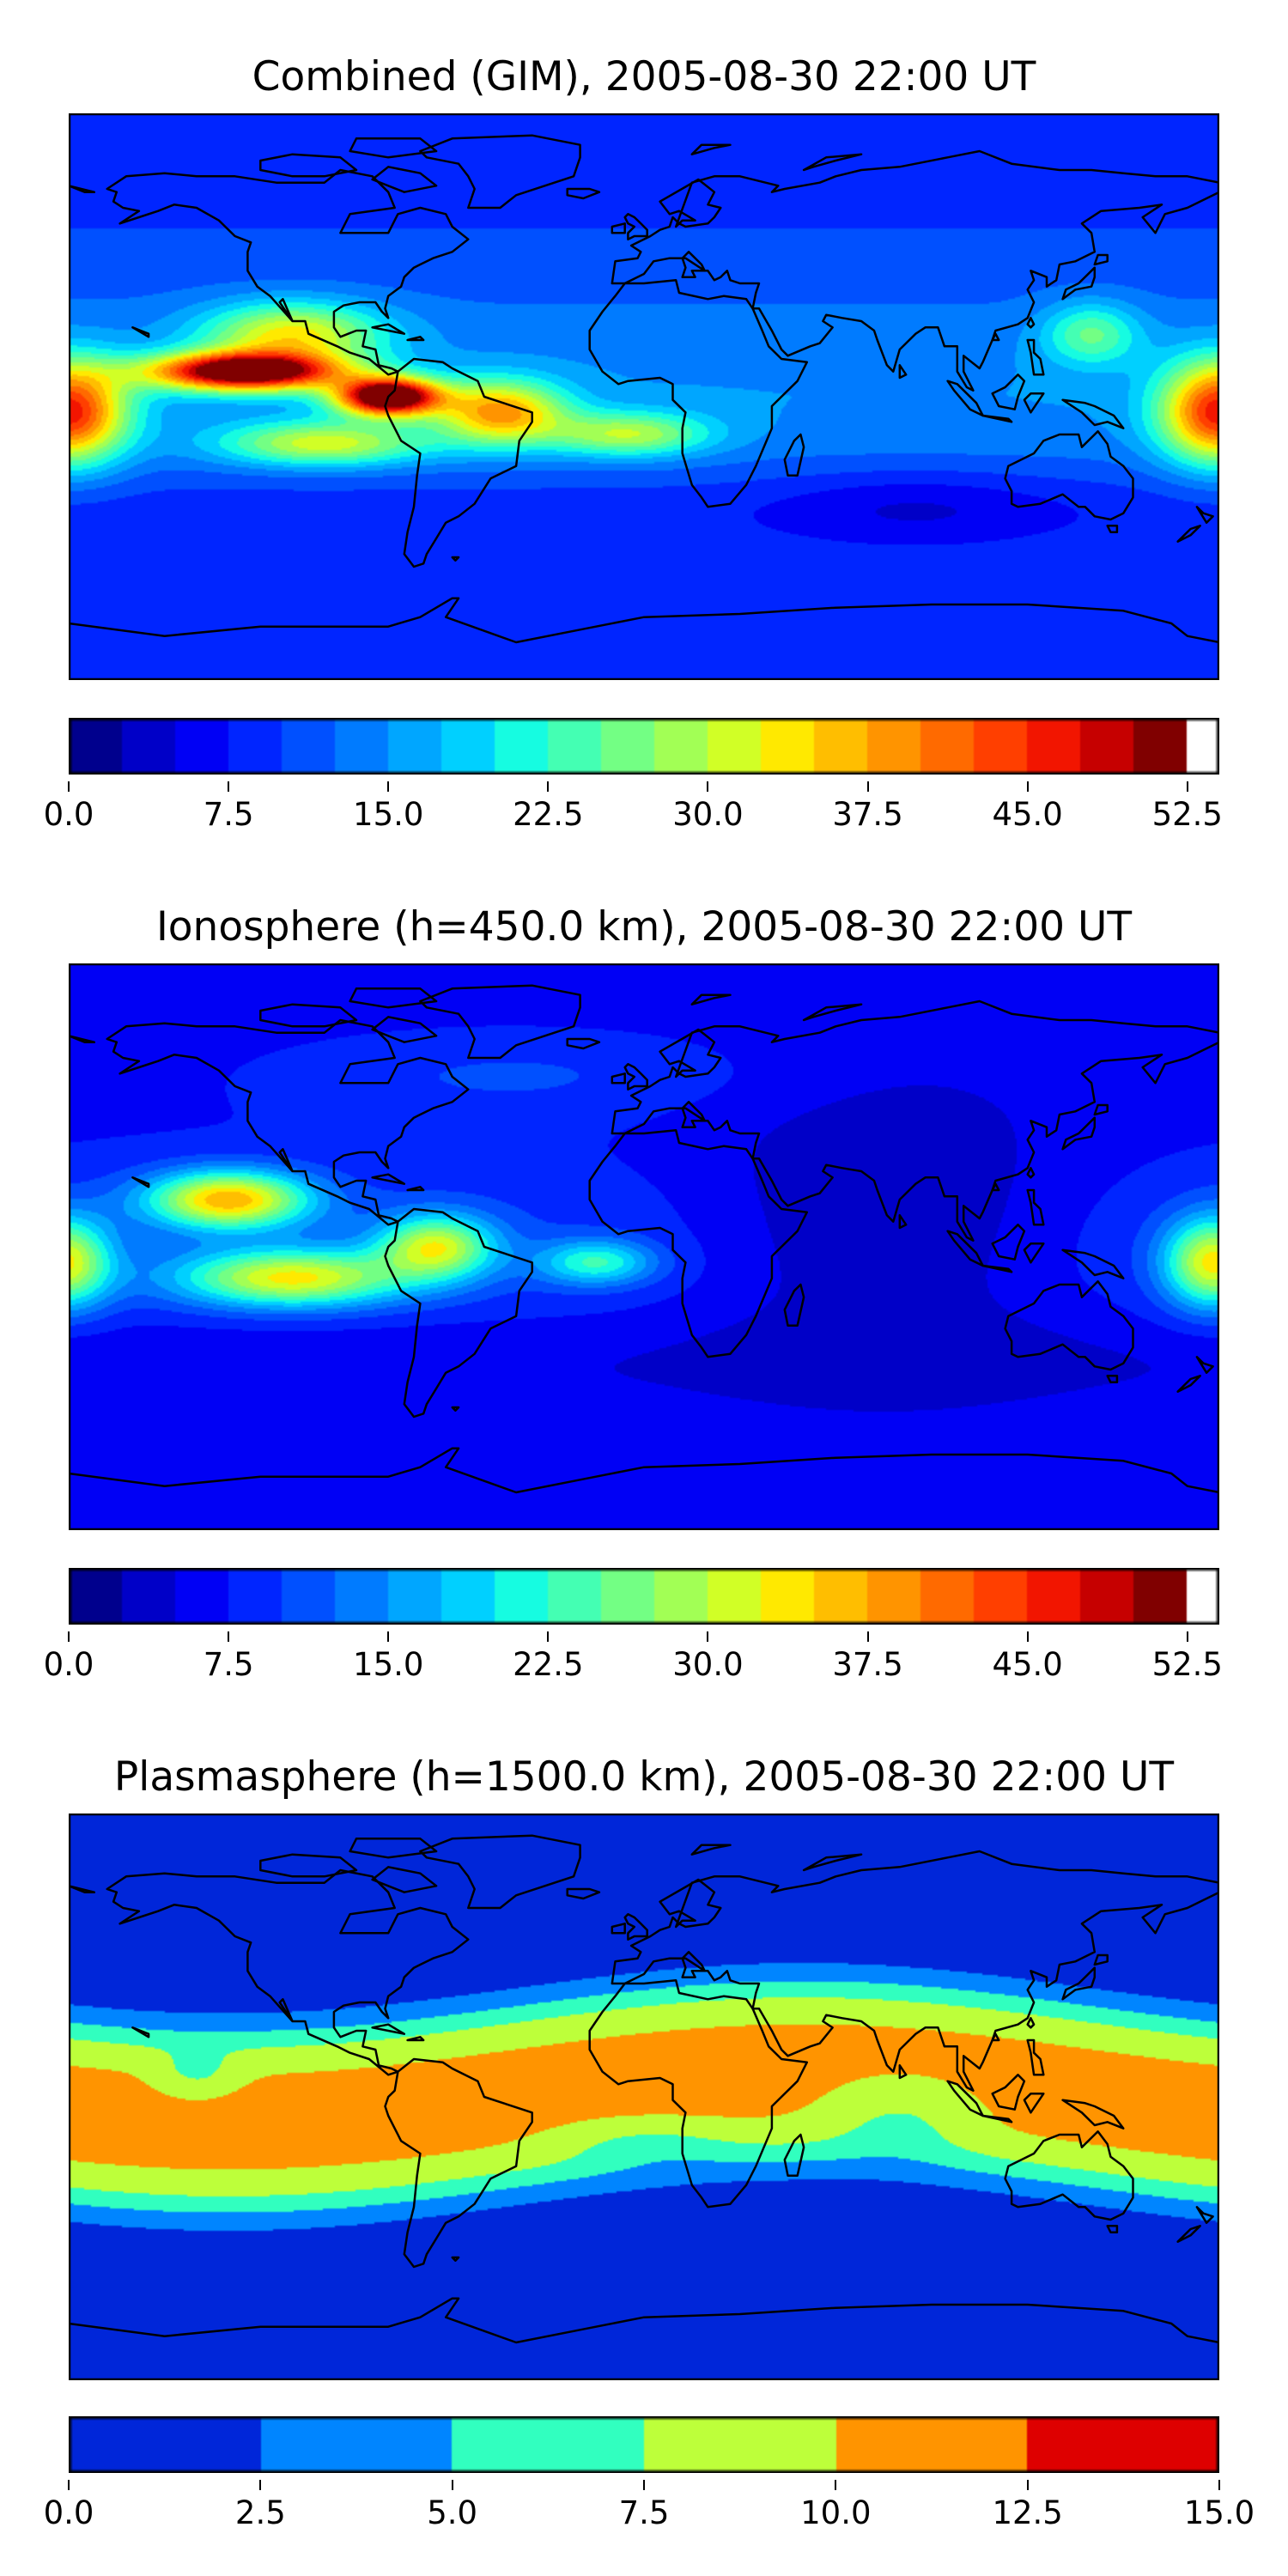 This screenshot has width=1288, height=2576. Describe the element at coordinates (548, 814) in the screenshot. I see `colorbar-tick-label: 22.5` at that location.